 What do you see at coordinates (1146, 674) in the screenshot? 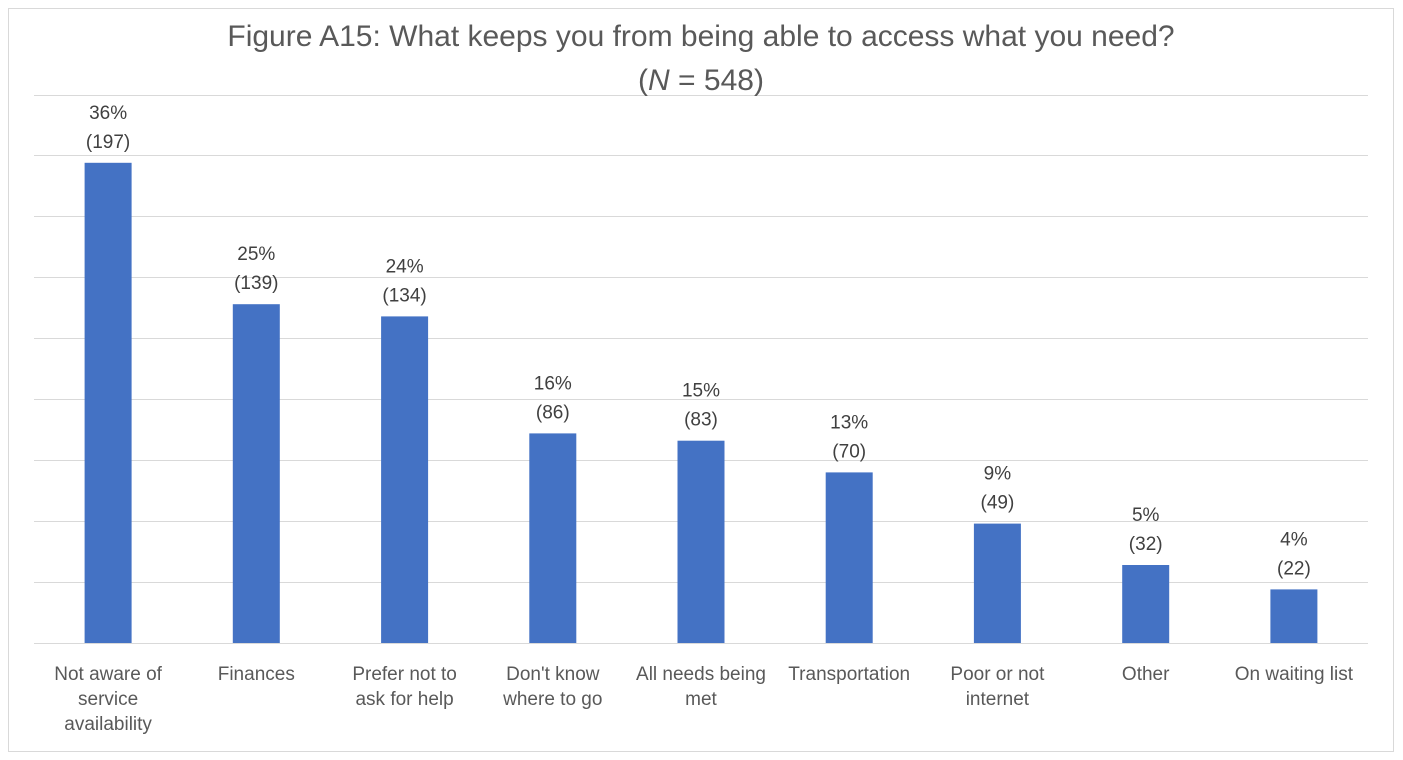
I see `category-tick-label: Other` at bounding box center [1146, 674].